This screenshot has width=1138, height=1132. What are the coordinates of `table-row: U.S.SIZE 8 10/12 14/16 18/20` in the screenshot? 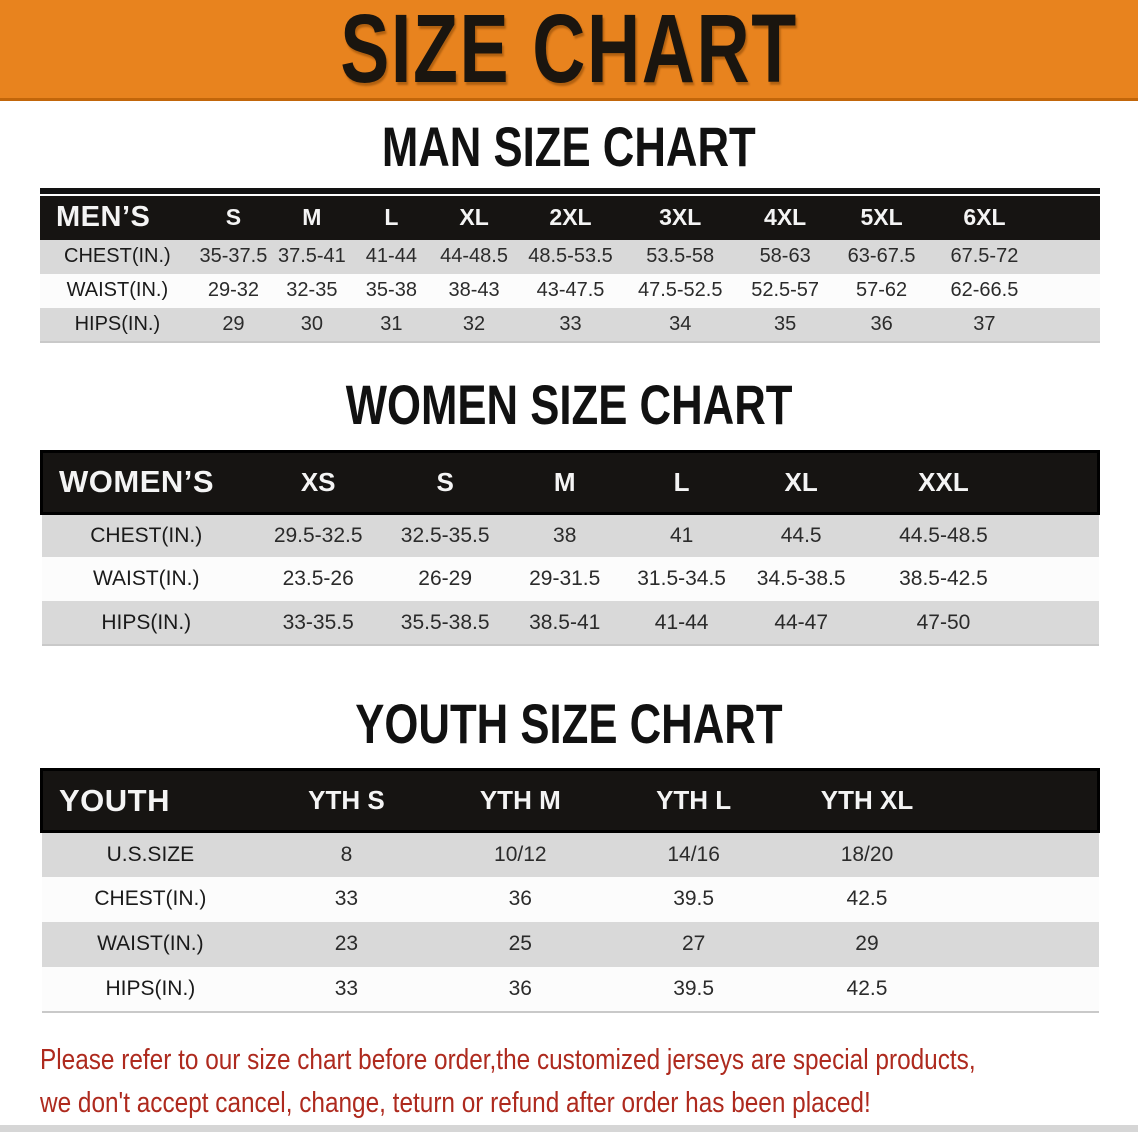 It's located at (570, 854).